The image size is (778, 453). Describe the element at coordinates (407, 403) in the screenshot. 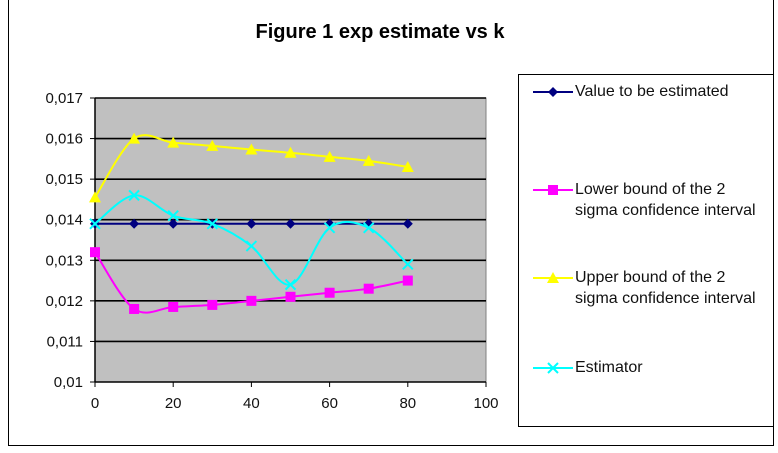

I see `x-tick-label: 80` at that location.